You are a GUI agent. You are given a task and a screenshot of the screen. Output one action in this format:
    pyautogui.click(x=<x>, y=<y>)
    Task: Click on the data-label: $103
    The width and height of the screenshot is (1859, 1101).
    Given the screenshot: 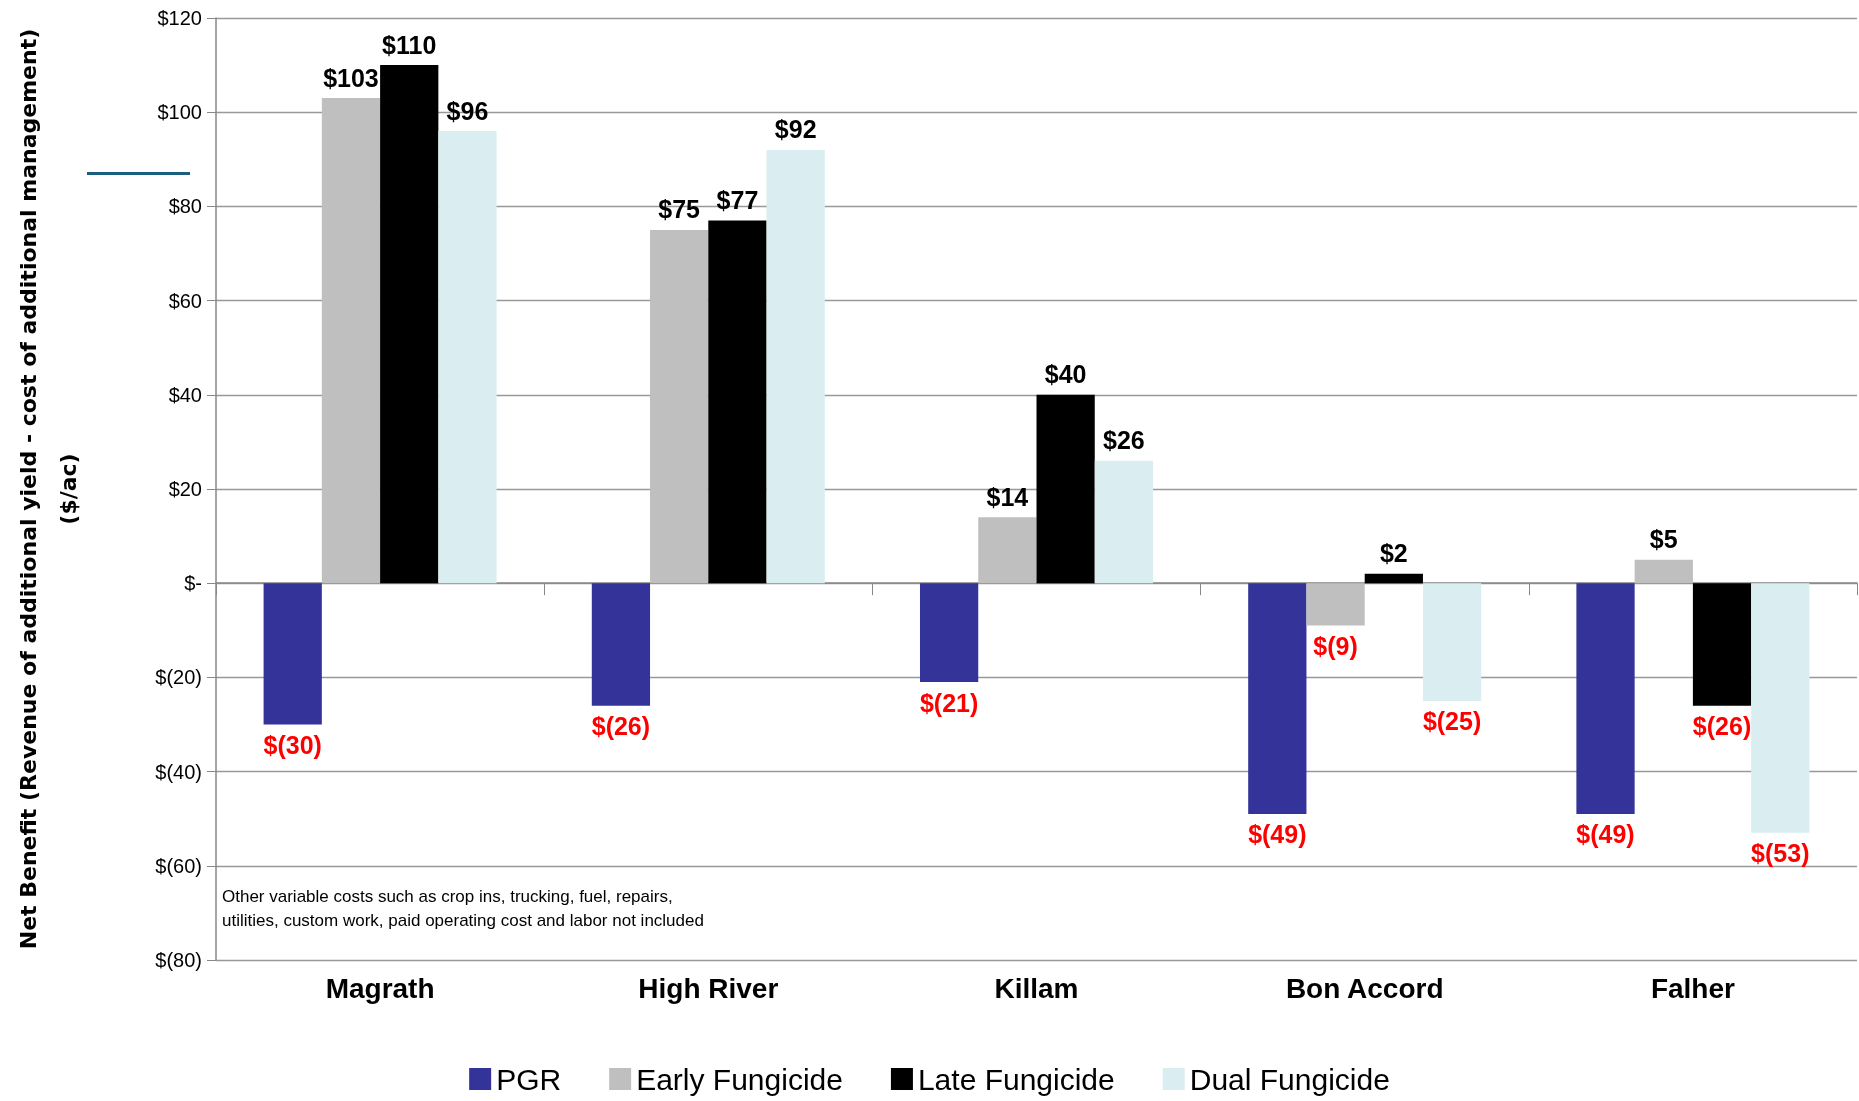 What is the action you would take?
    pyautogui.click(x=351, y=77)
    